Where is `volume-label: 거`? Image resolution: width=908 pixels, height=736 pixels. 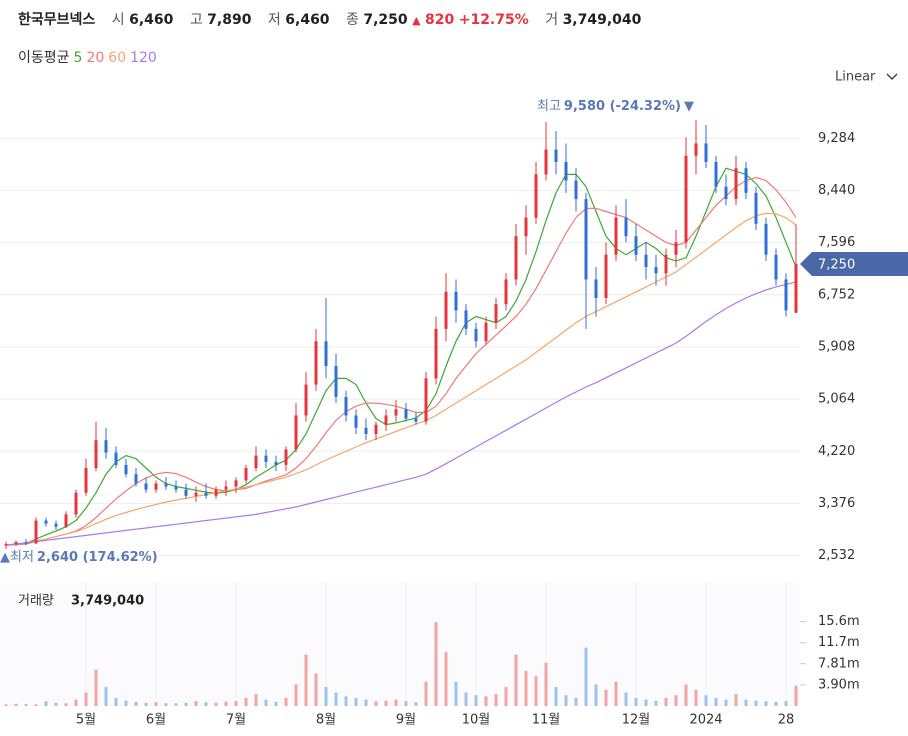 volume-label: 거 is located at coordinates (552, 20).